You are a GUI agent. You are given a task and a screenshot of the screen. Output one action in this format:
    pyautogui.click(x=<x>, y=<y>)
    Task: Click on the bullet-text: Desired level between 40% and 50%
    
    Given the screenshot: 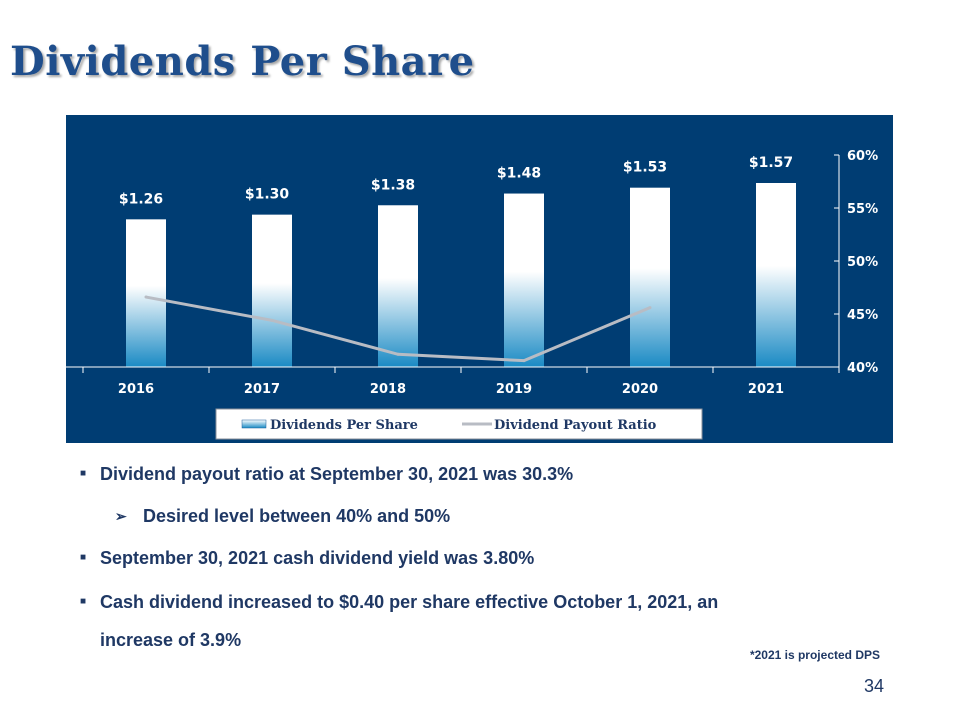 What is the action you would take?
    pyautogui.click(x=297, y=516)
    